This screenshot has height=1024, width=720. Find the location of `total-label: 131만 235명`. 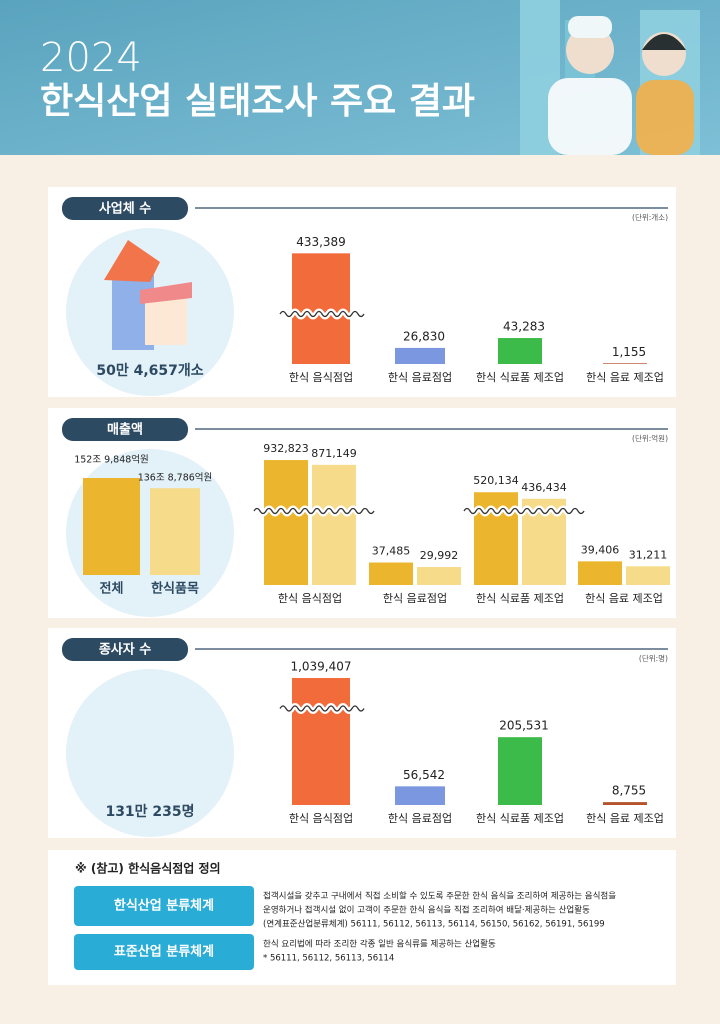

total-label: 131만 235명 is located at coordinates (149, 811).